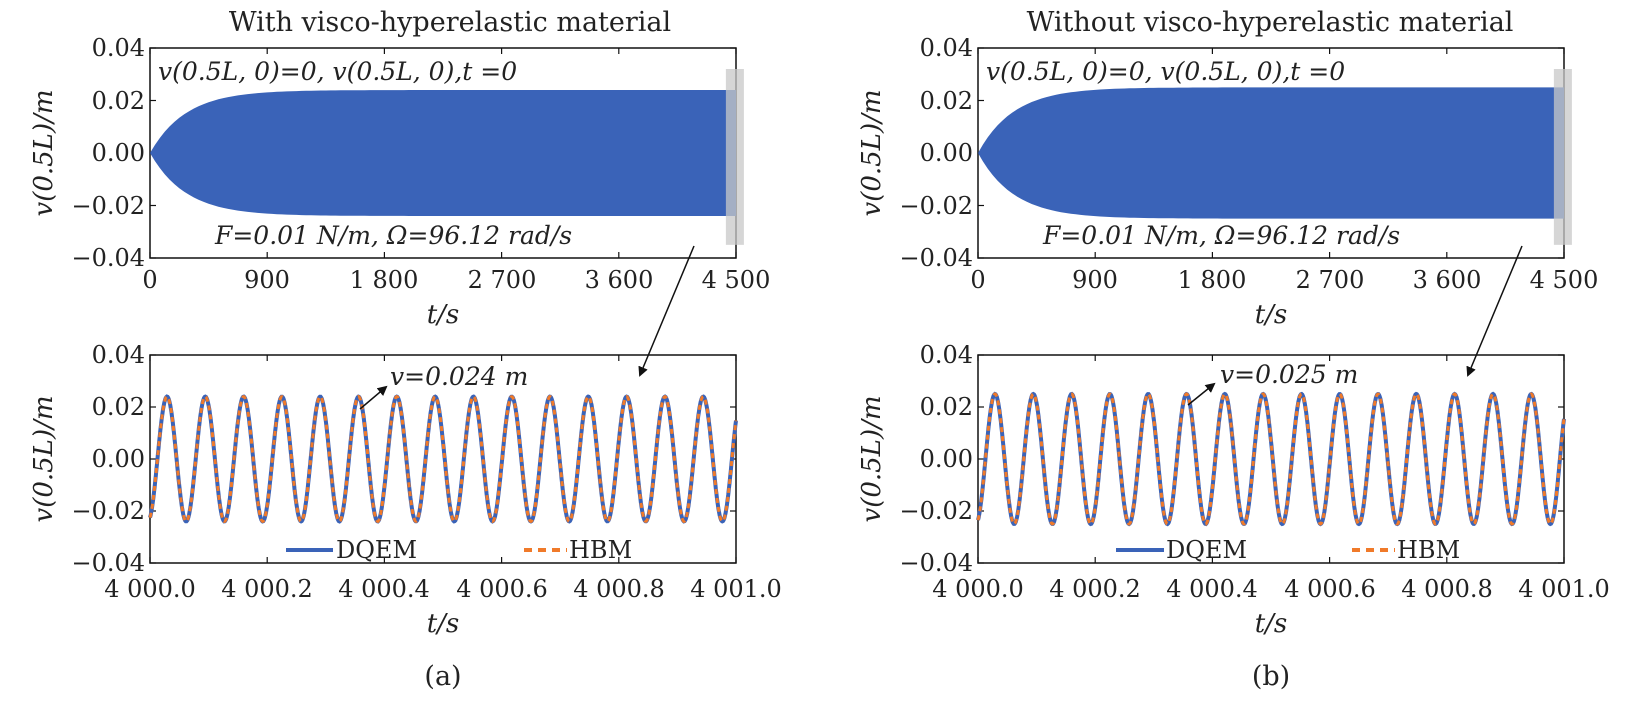 The height and width of the screenshot is (707, 1651). I want to click on panel-a-caption: (a), so click(442, 676).